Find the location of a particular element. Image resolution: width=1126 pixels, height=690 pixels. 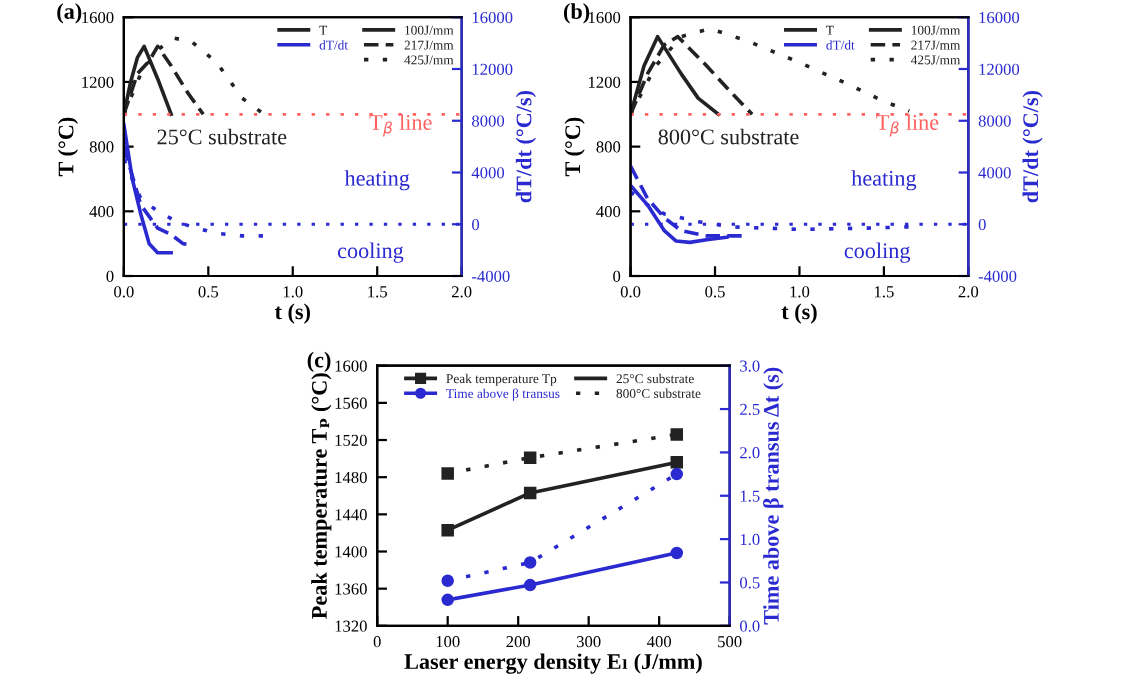

annotation: 800°C substrate is located at coordinates (728, 136).